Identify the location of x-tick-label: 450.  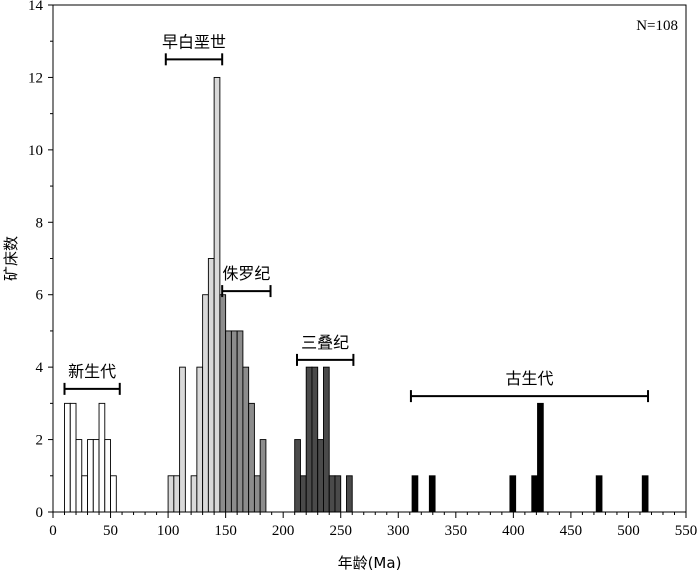
(571, 531).